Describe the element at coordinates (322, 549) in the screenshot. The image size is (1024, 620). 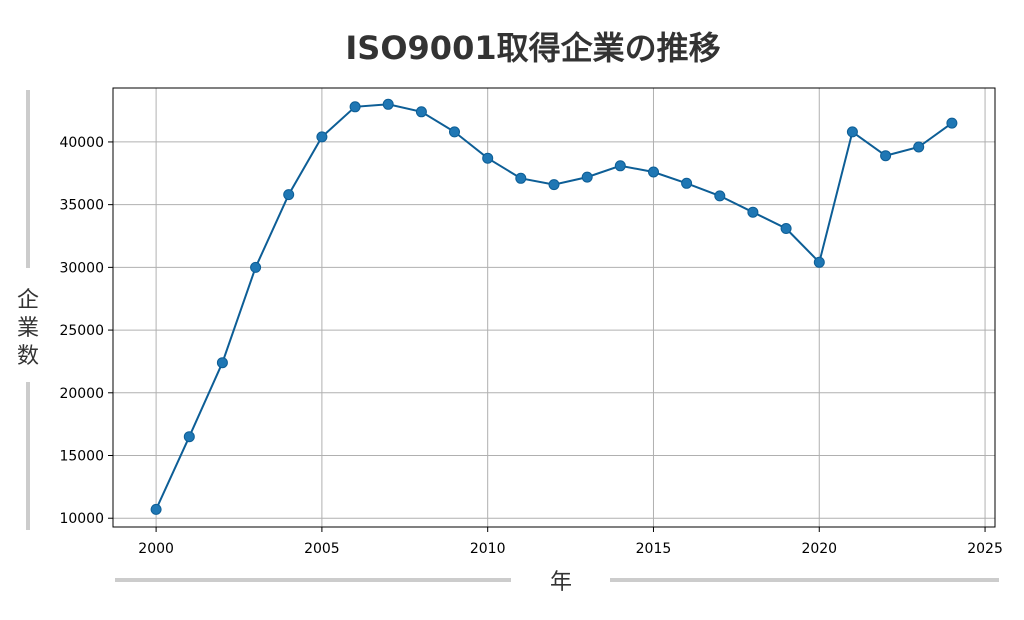
I see `x-tick-label: 2005` at that location.